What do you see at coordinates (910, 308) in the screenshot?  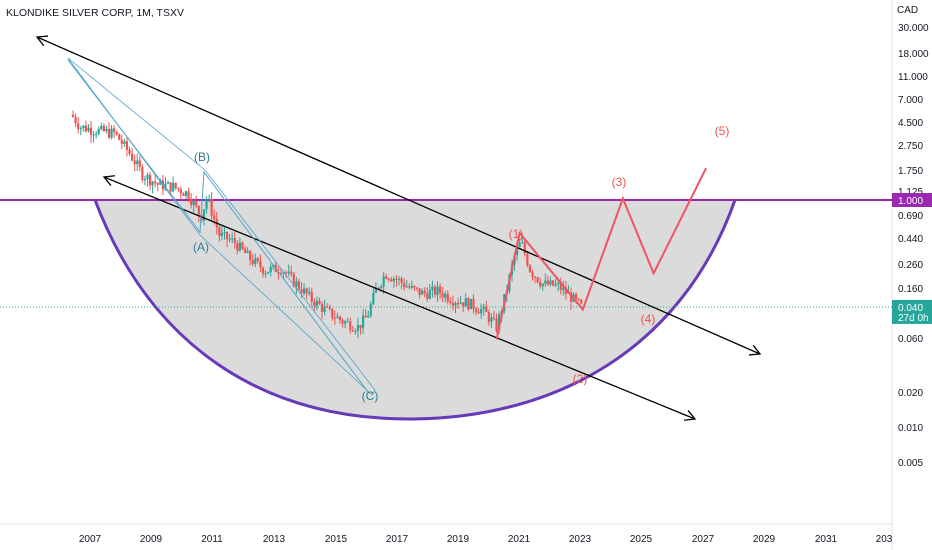 I see `last-price-label: 0.040` at bounding box center [910, 308].